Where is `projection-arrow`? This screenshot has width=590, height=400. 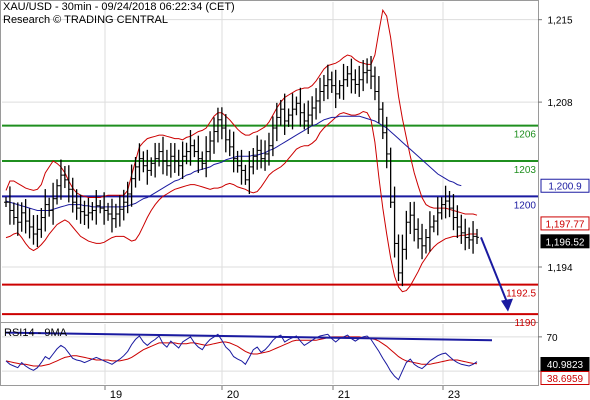
projection-arrow is located at coordinates (496, 274).